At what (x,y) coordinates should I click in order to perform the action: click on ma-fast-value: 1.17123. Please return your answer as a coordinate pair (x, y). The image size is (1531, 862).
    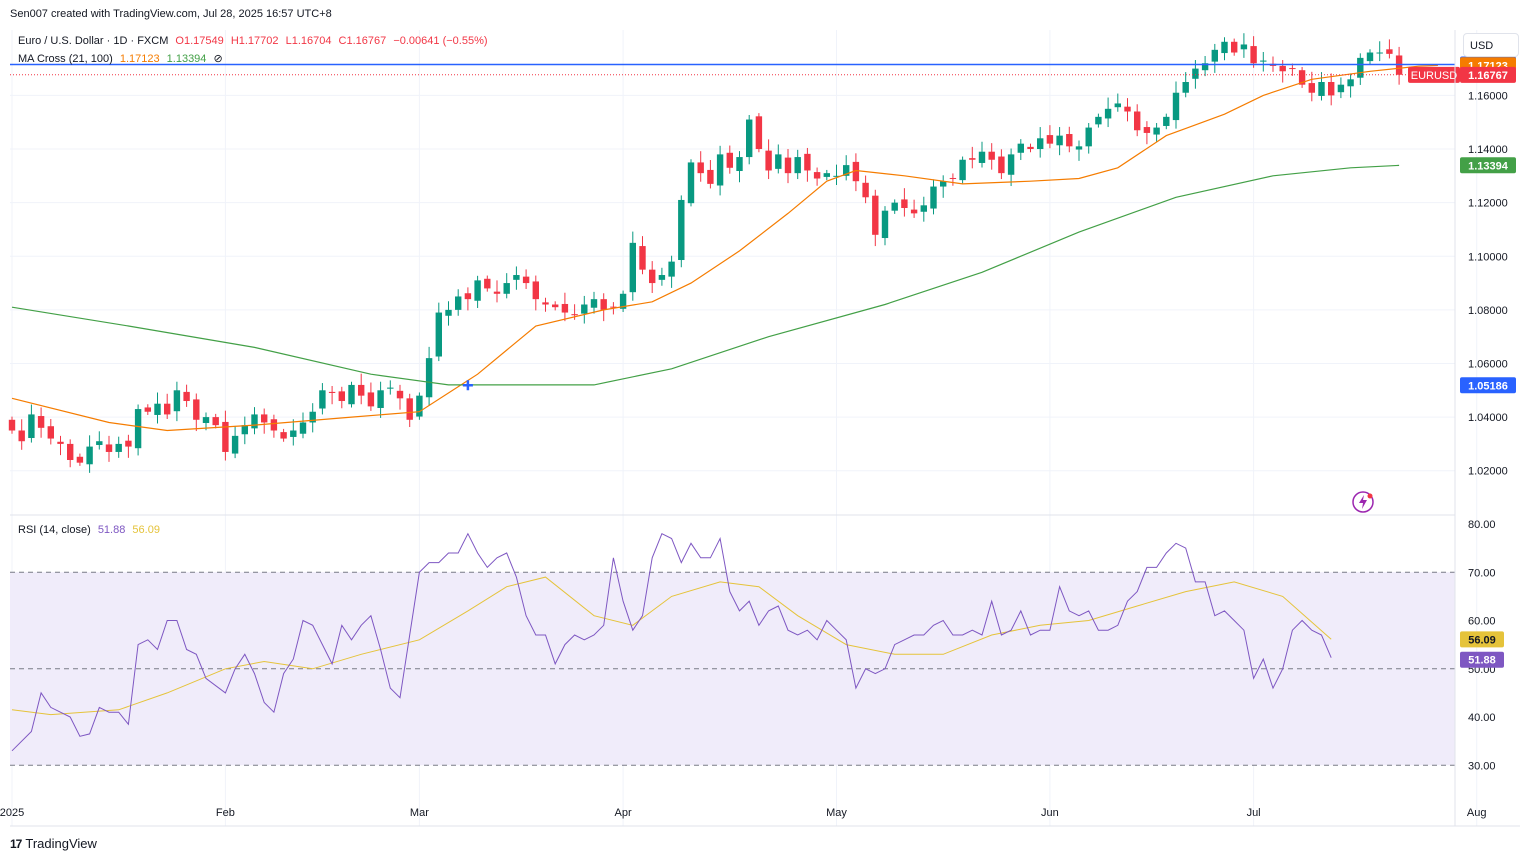
    Looking at the image, I should click on (139, 59).